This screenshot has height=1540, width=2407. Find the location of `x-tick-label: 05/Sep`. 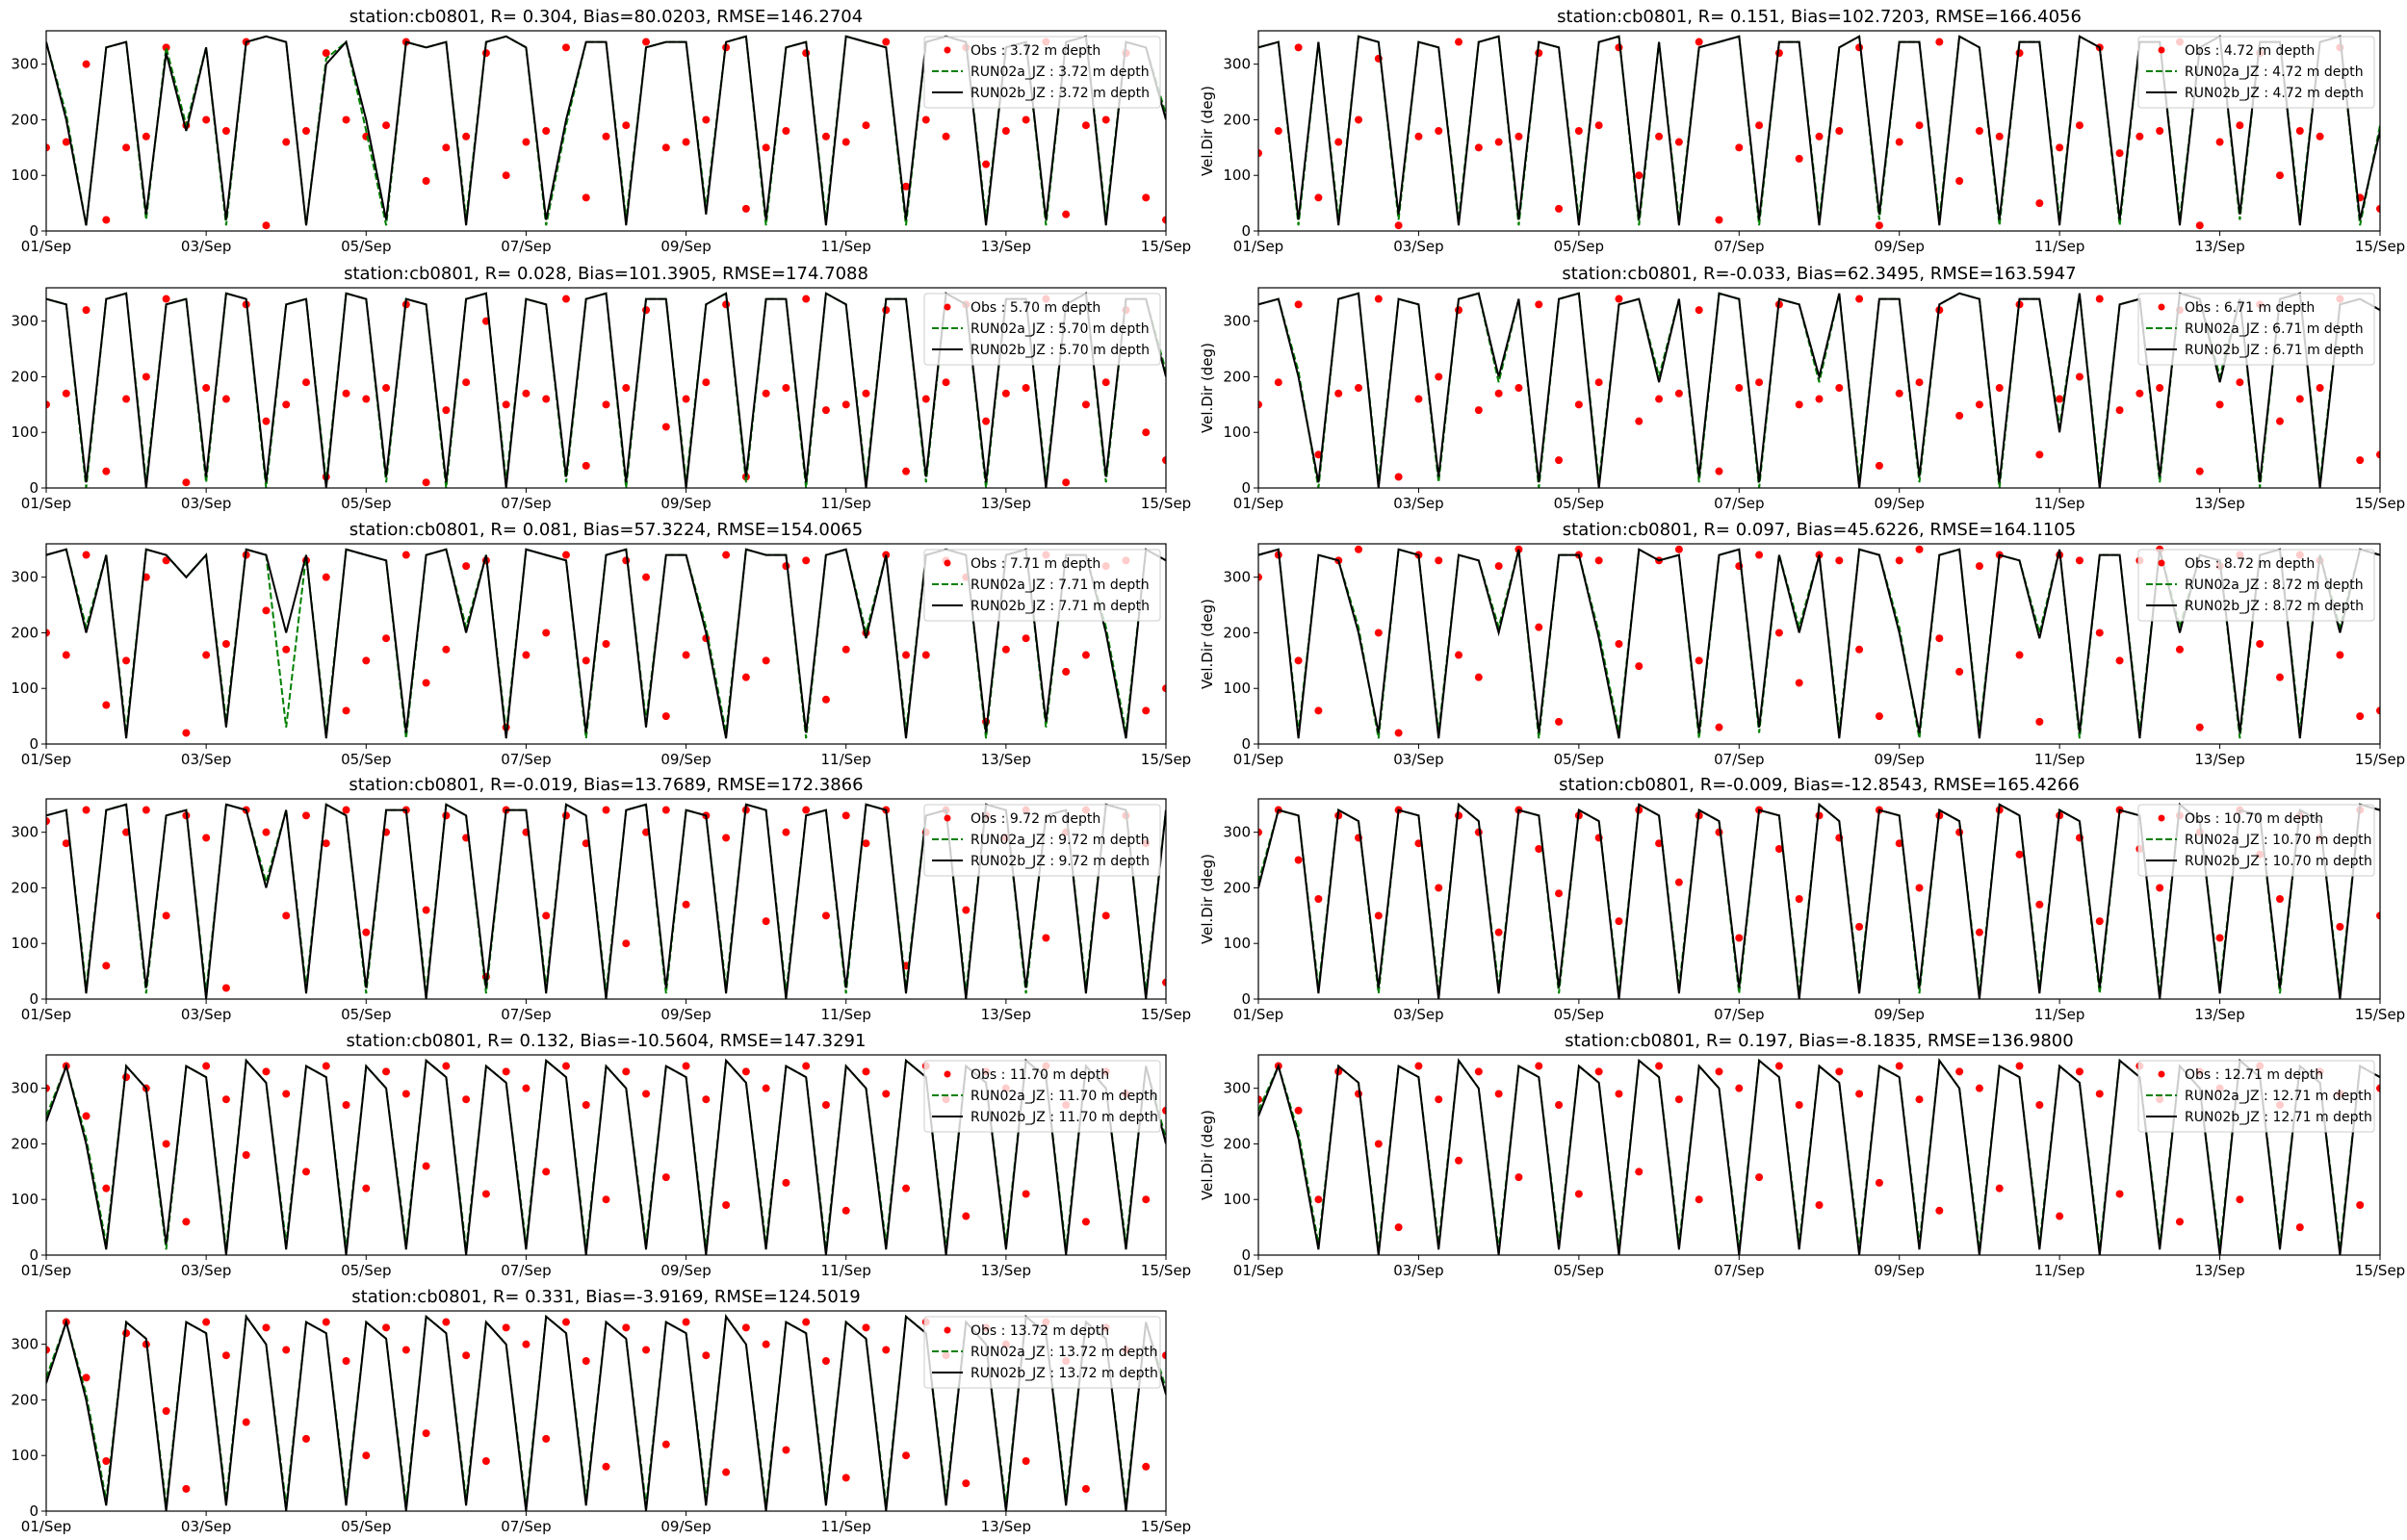

x-tick-label: 05/Sep is located at coordinates (366, 759).